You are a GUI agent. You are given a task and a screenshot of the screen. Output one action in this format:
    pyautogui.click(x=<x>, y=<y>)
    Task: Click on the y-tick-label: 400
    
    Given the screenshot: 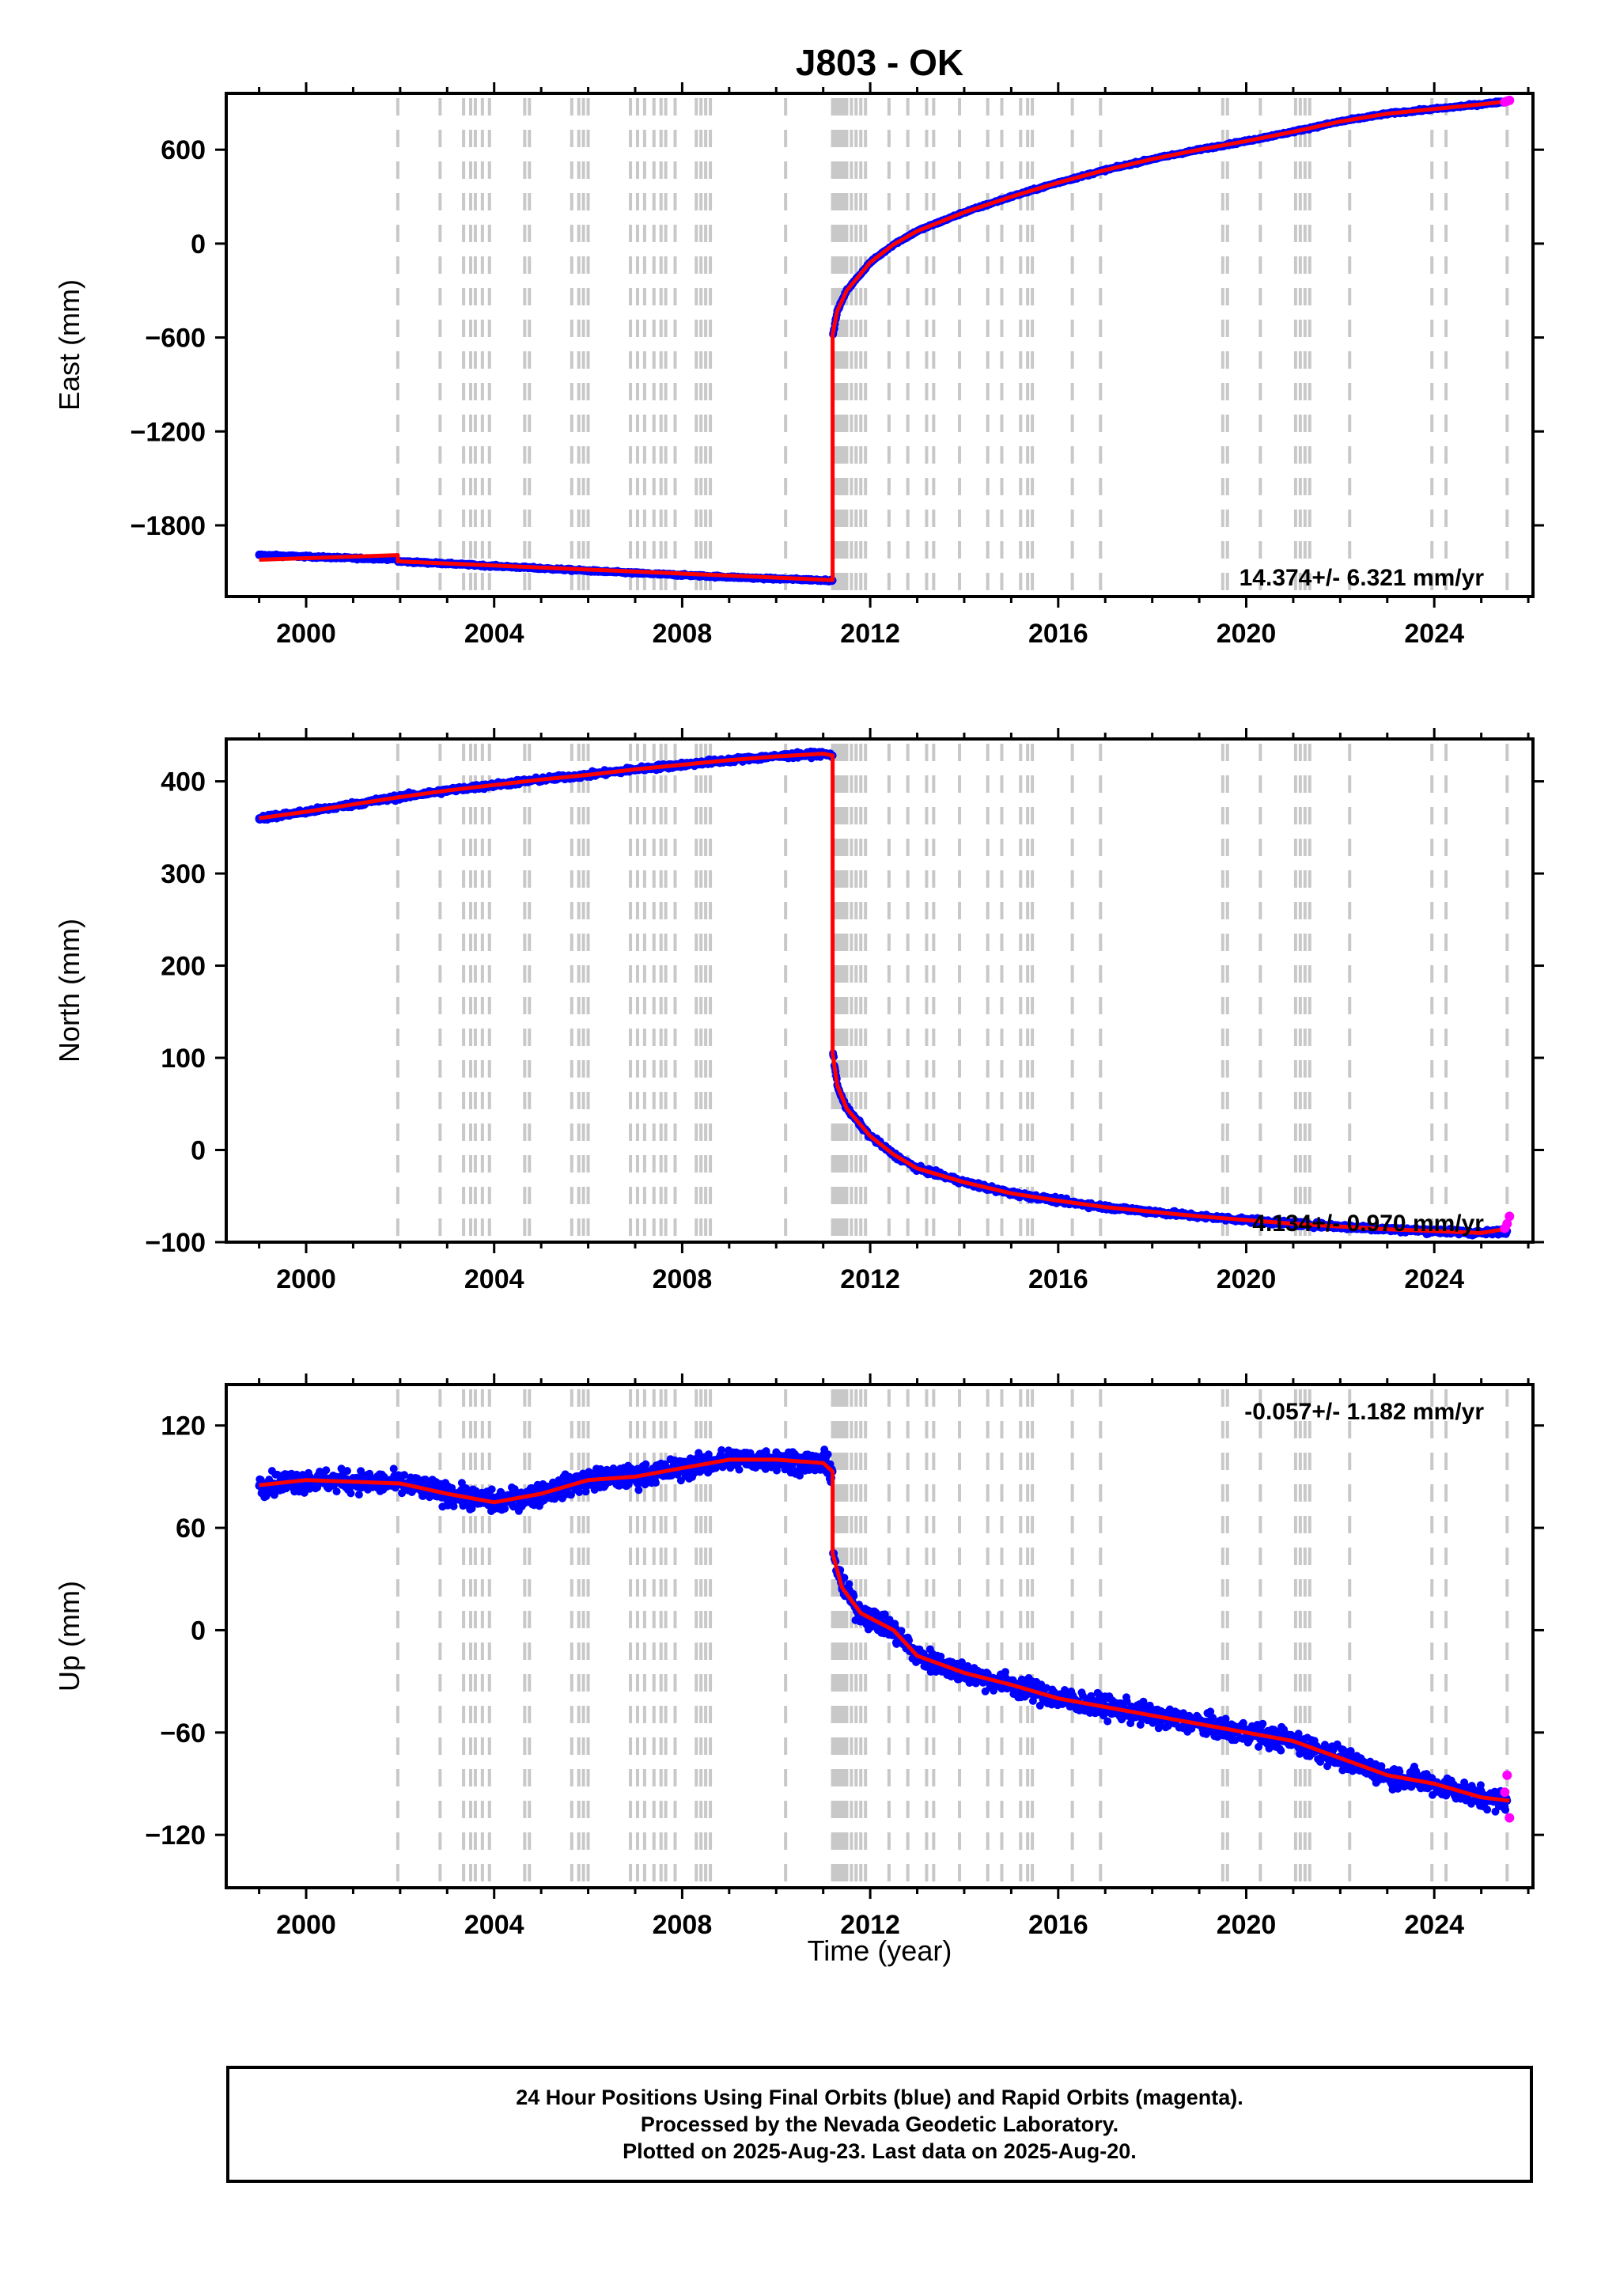 What is the action you would take?
    pyautogui.click(x=183, y=782)
    